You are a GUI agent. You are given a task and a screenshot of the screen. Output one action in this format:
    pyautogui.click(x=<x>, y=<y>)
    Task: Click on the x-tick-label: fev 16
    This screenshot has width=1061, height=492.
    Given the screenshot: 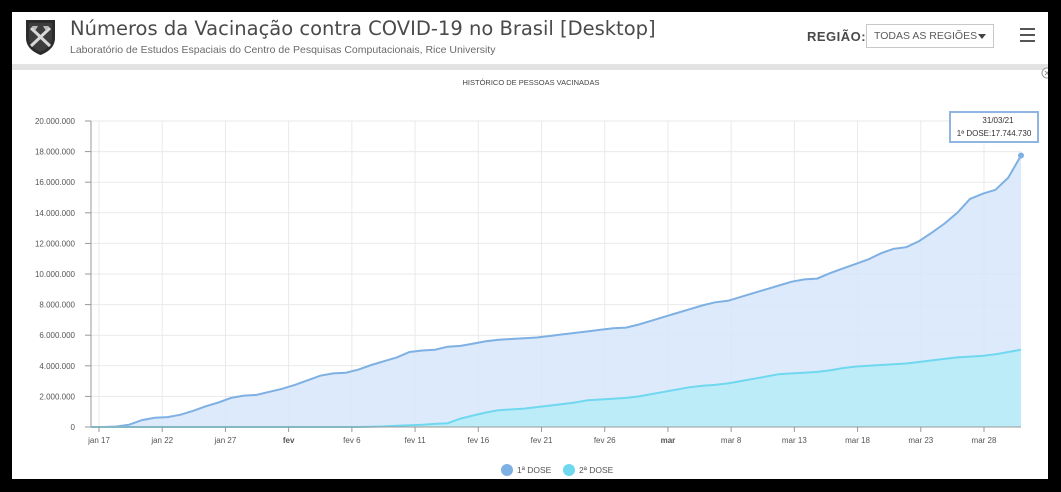 What is the action you would take?
    pyautogui.click(x=478, y=440)
    